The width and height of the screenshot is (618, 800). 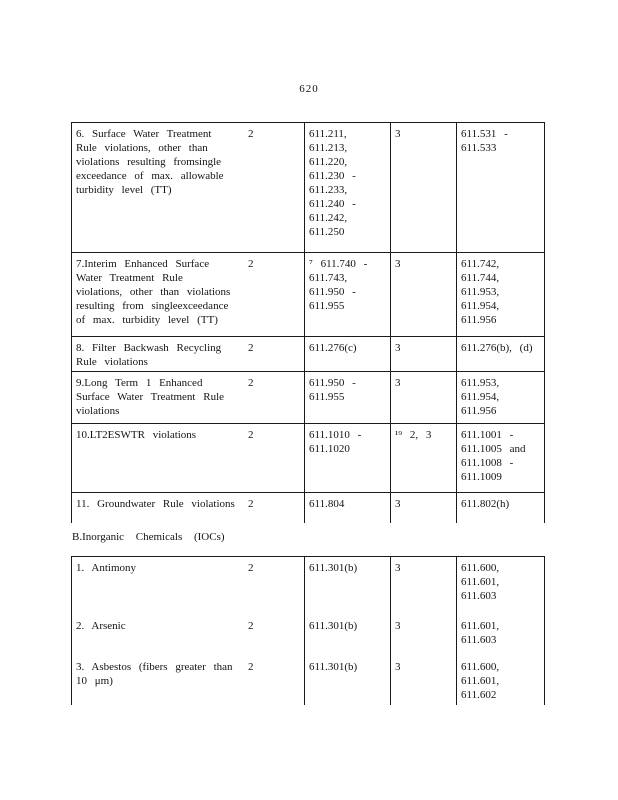 I want to click on contaminant-description: 10.LT2ESWTR violations, so click(x=136, y=435).